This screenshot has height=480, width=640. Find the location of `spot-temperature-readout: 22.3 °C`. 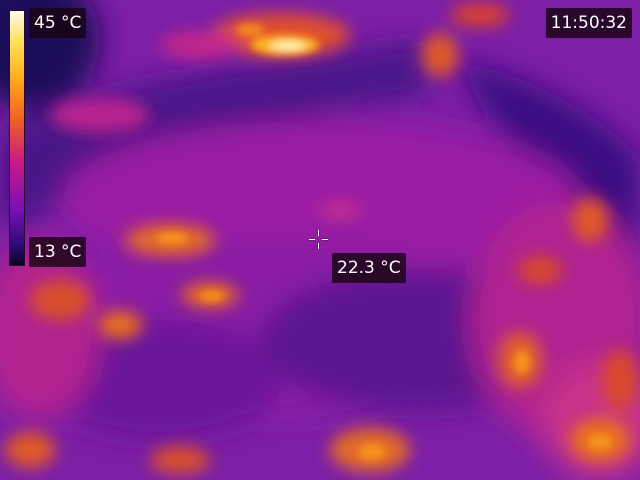

spot-temperature-readout: 22.3 °C is located at coordinates (369, 268).